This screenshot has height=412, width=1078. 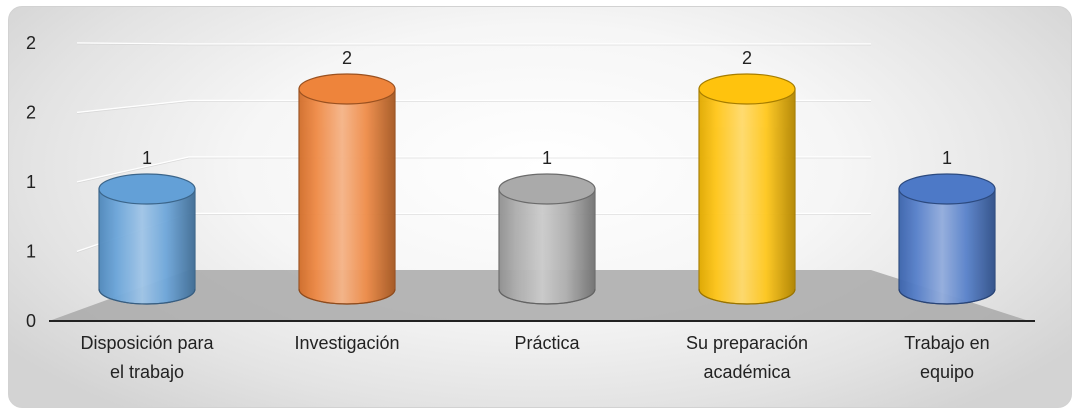 What do you see at coordinates (747, 343) in the screenshot?
I see `category-label-line: Su preparación` at bounding box center [747, 343].